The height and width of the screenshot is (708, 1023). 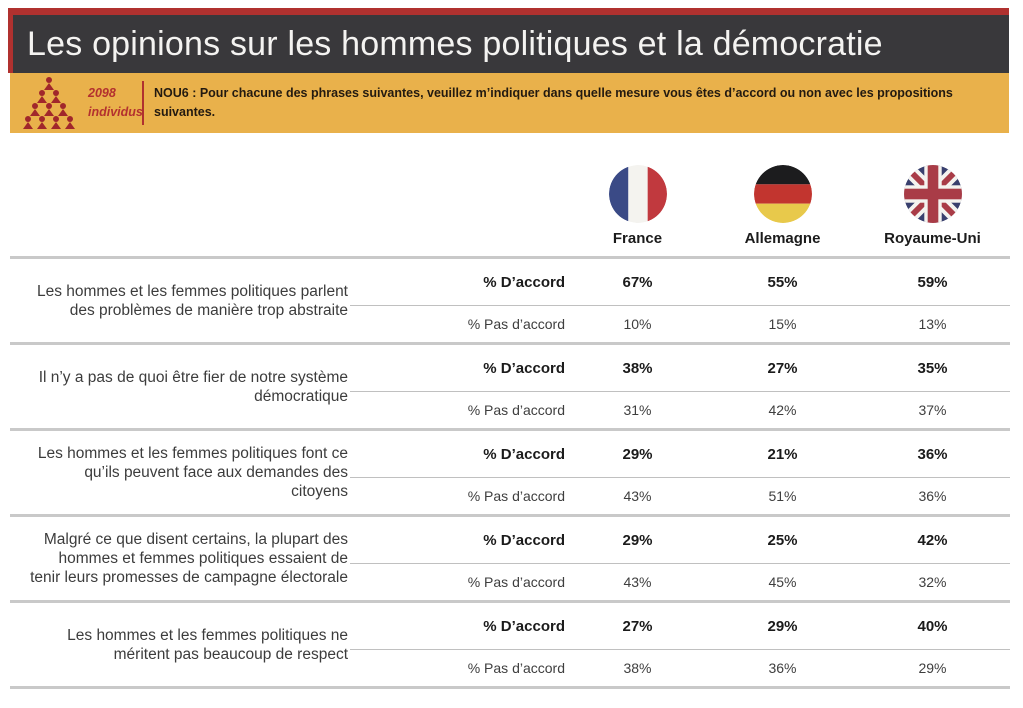 What do you see at coordinates (637, 282) in the screenshot?
I see `value-france-agree: 67%` at bounding box center [637, 282].